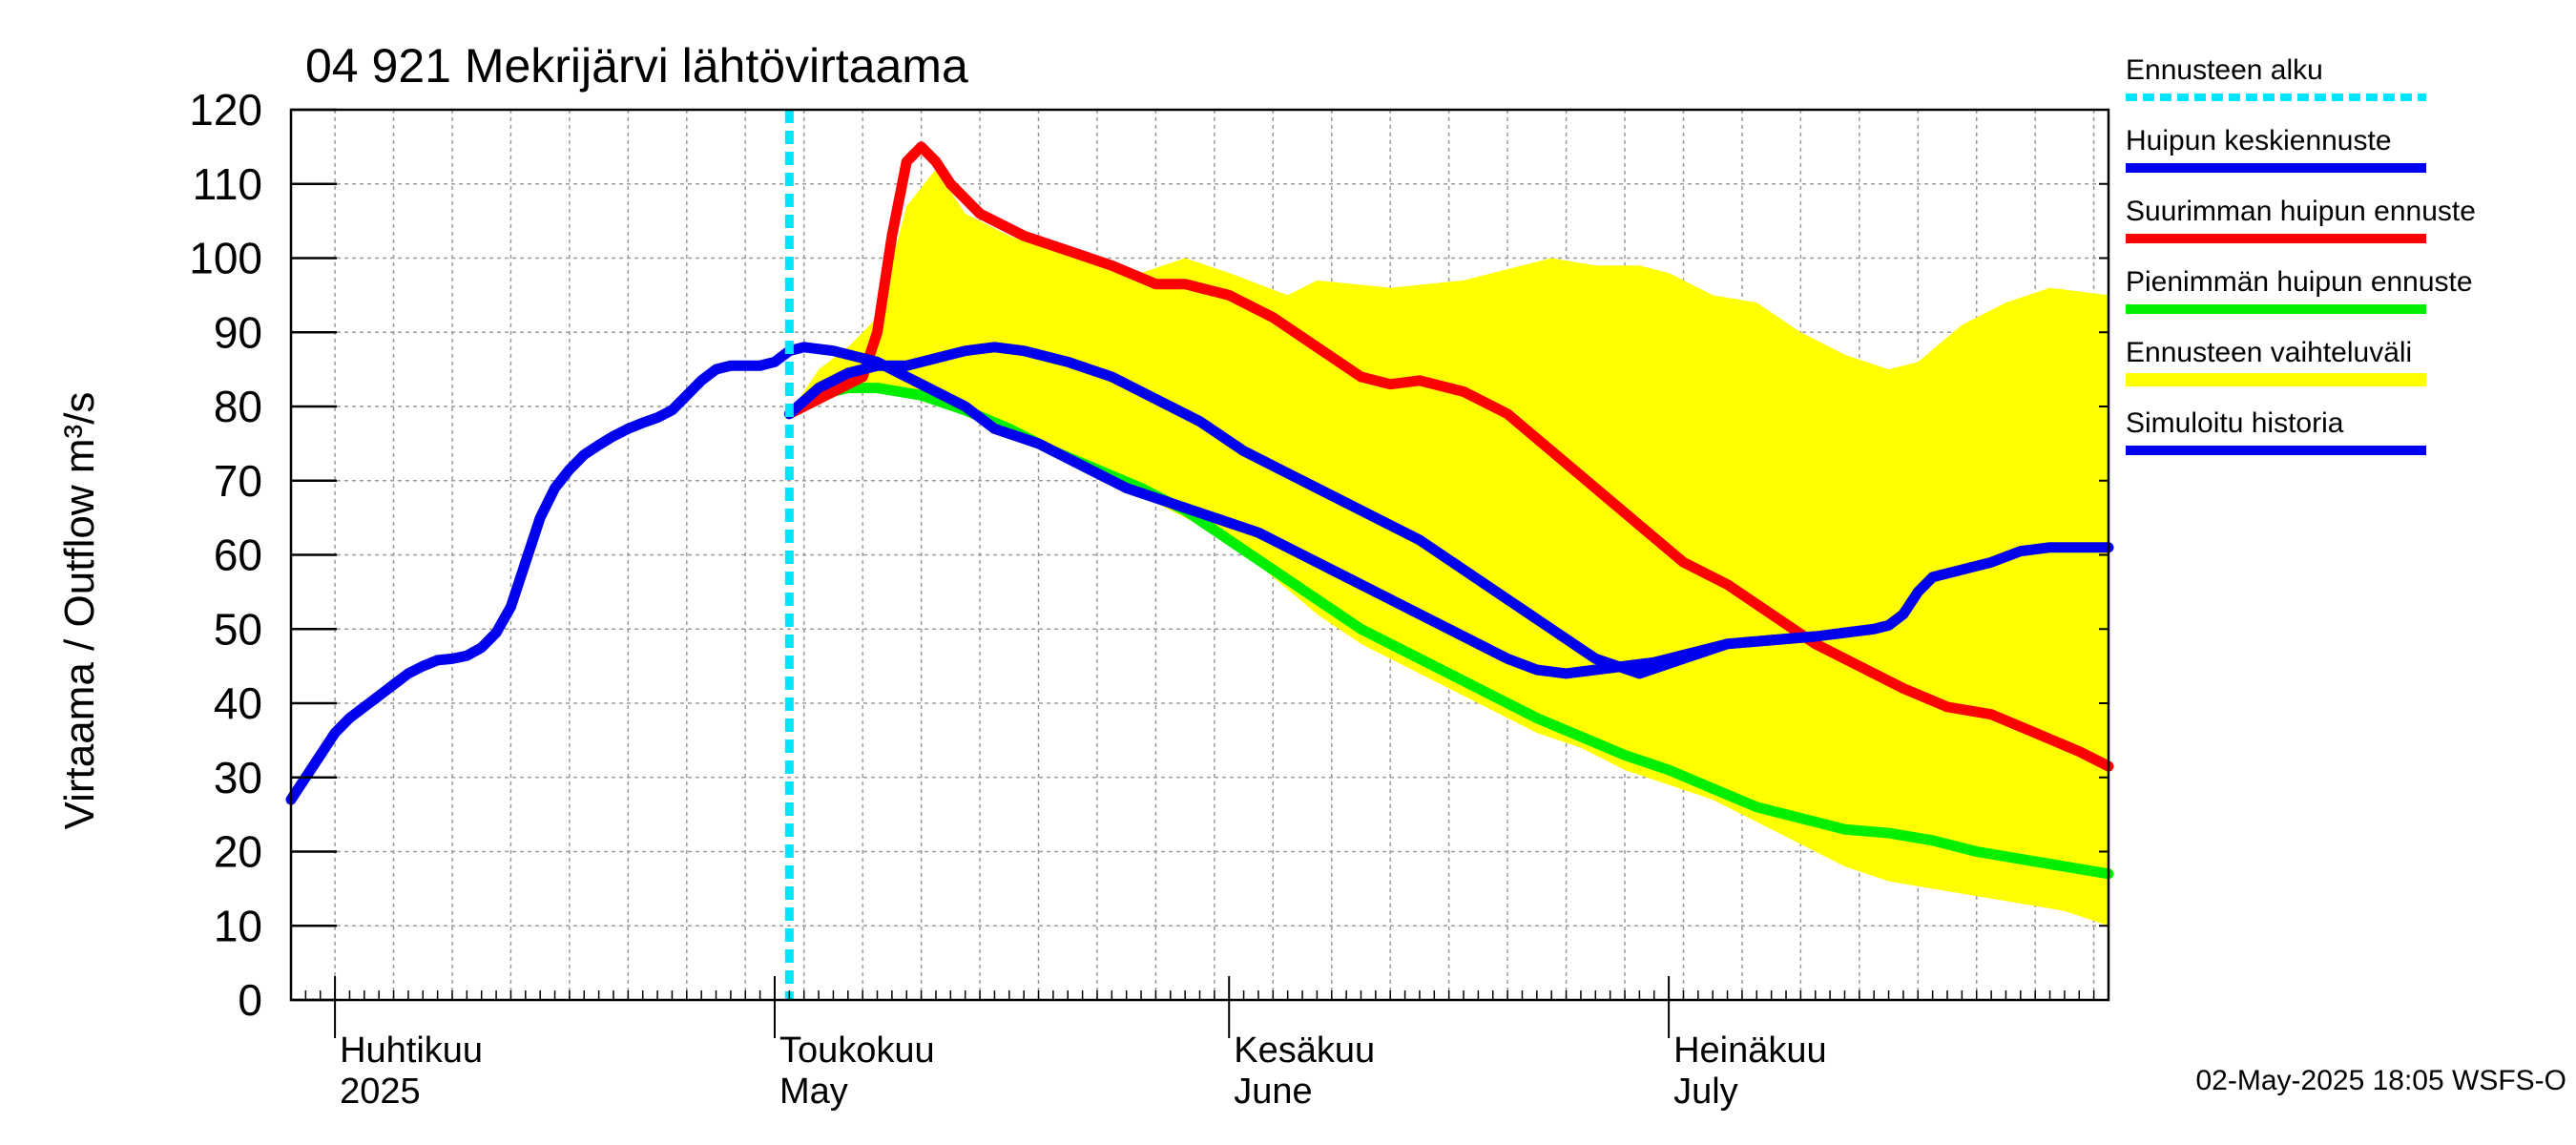  Describe the element at coordinates (1302, 510) in the screenshot. I see `median-peak-forecast-line` at that location.